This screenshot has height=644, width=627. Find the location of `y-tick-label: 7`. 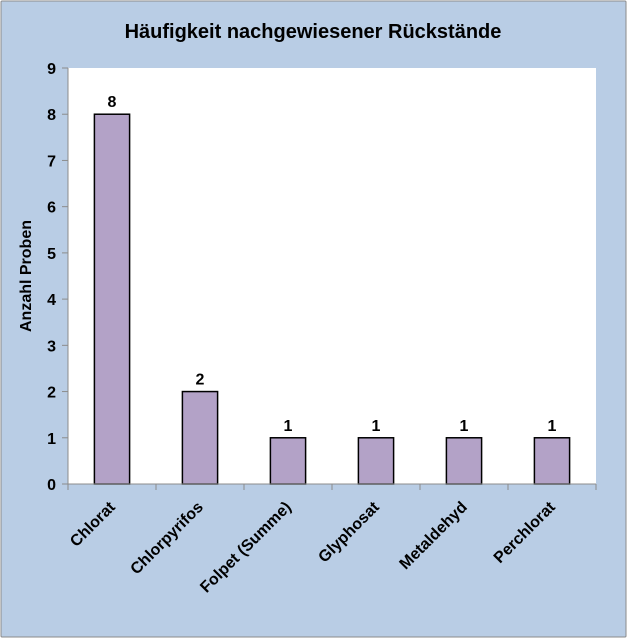

y-tick-label: 7 is located at coordinates (51, 161).